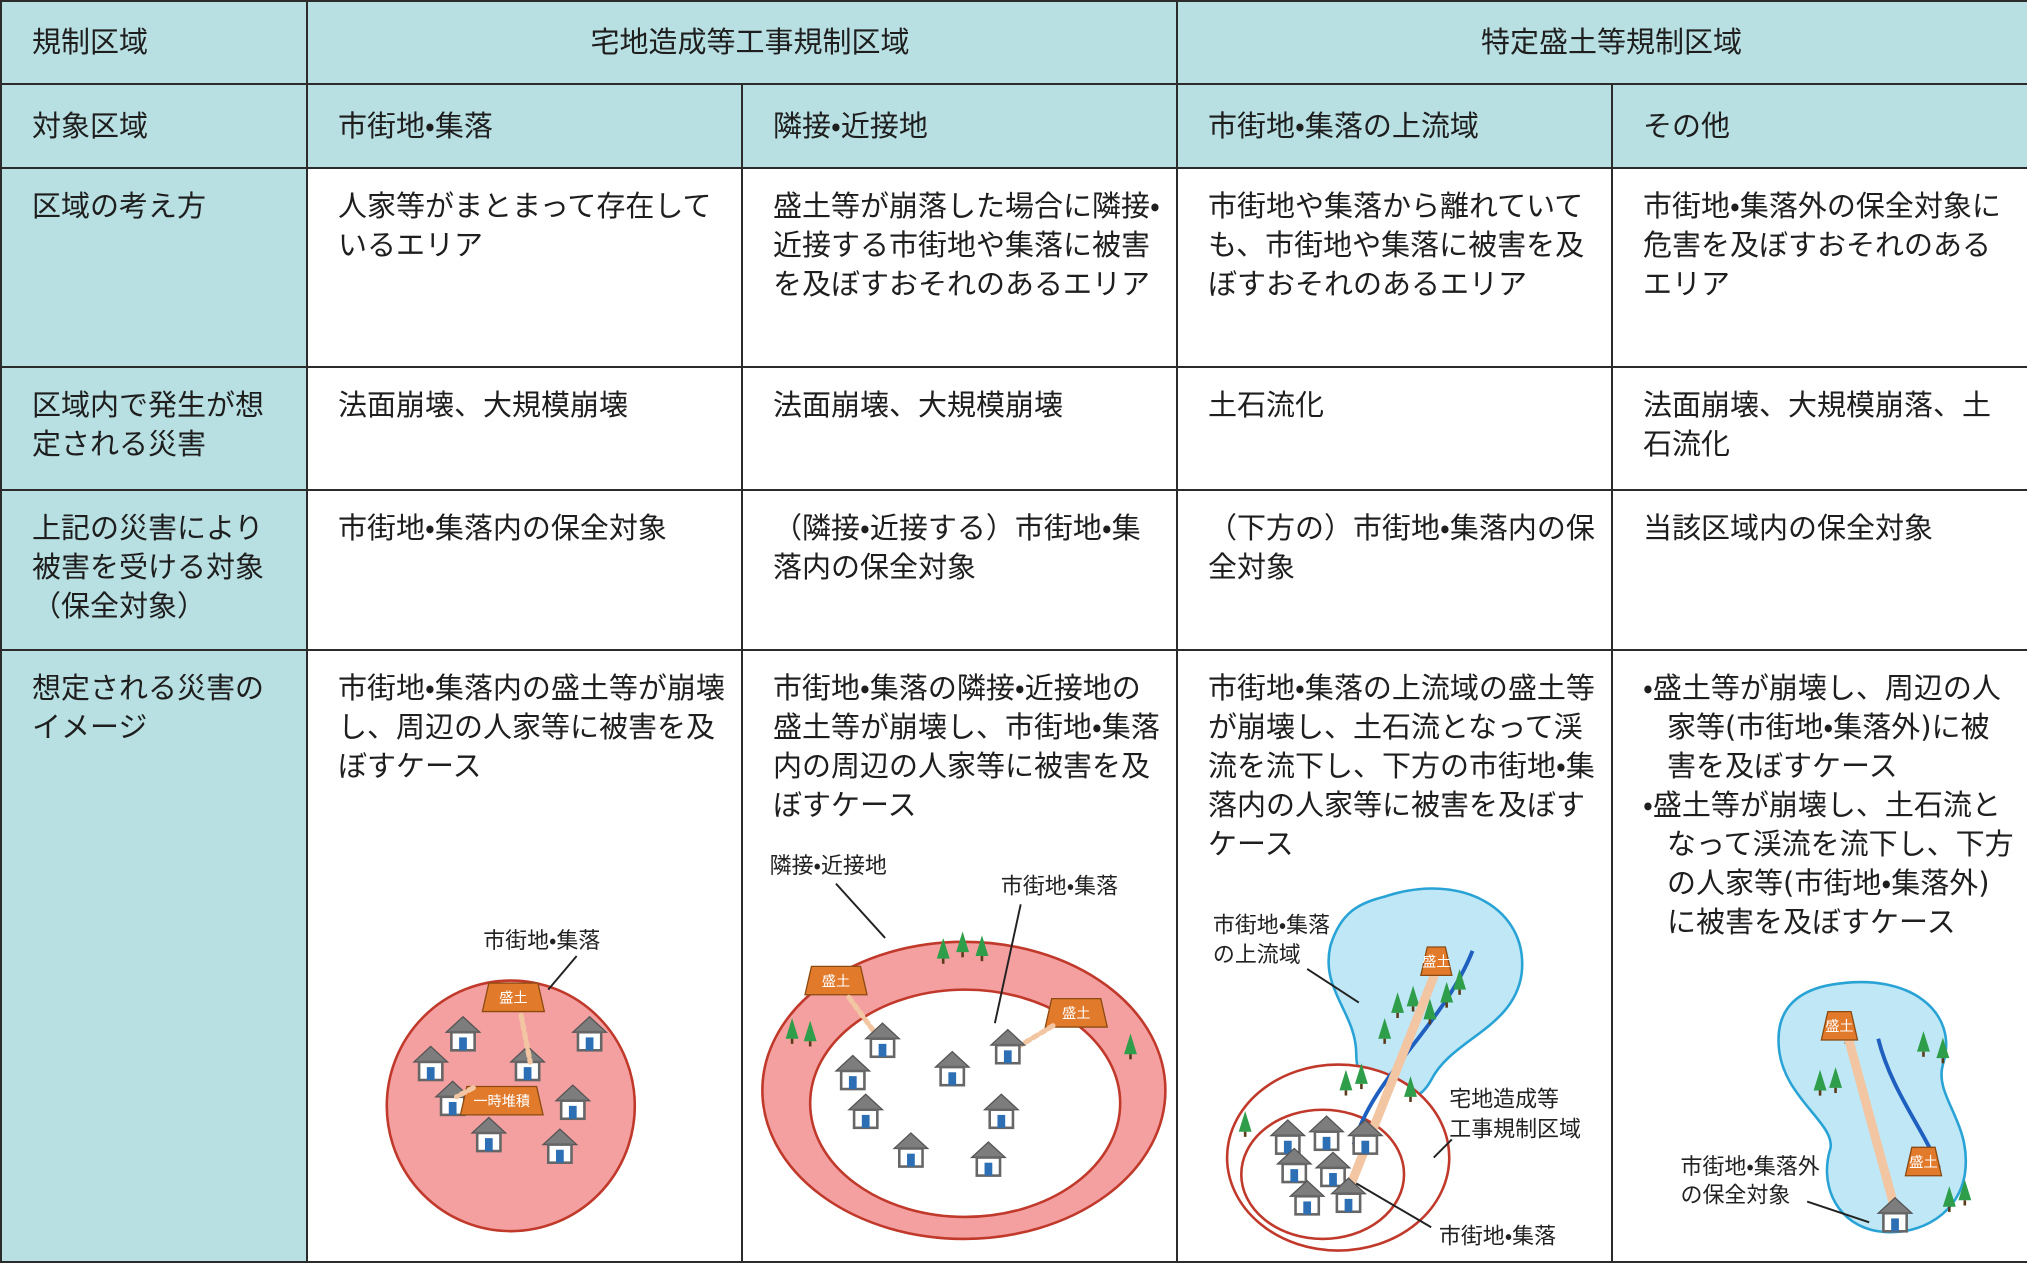 This screenshot has width=2027, height=1263. I want to click on mound-label: 一時堆積, so click(501, 1102).